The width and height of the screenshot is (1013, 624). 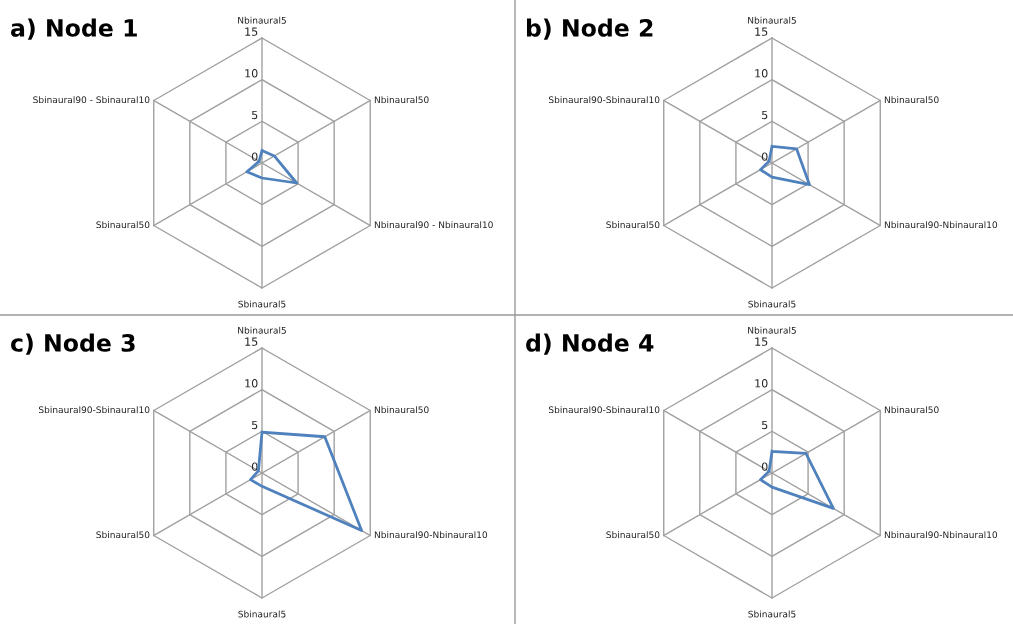 What do you see at coordinates (74, 29) in the screenshot?
I see `chart-title: a) Node 1` at bounding box center [74, 29].